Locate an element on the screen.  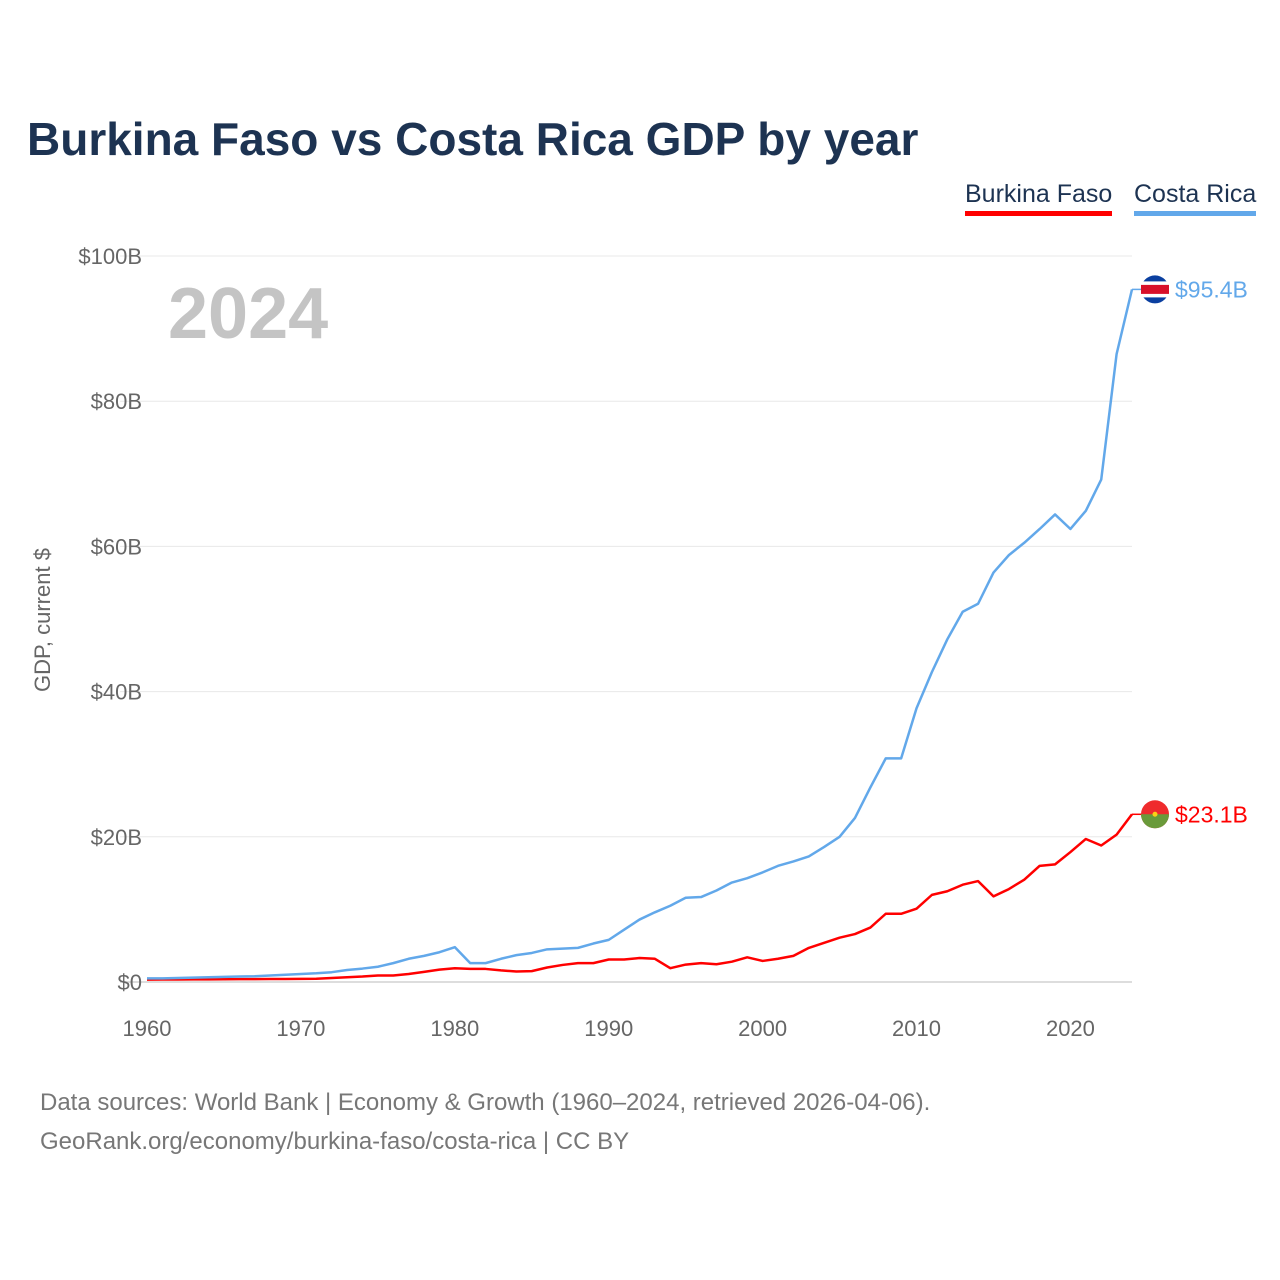
y-tick-label: $0 is located at coordinates (130, 982).